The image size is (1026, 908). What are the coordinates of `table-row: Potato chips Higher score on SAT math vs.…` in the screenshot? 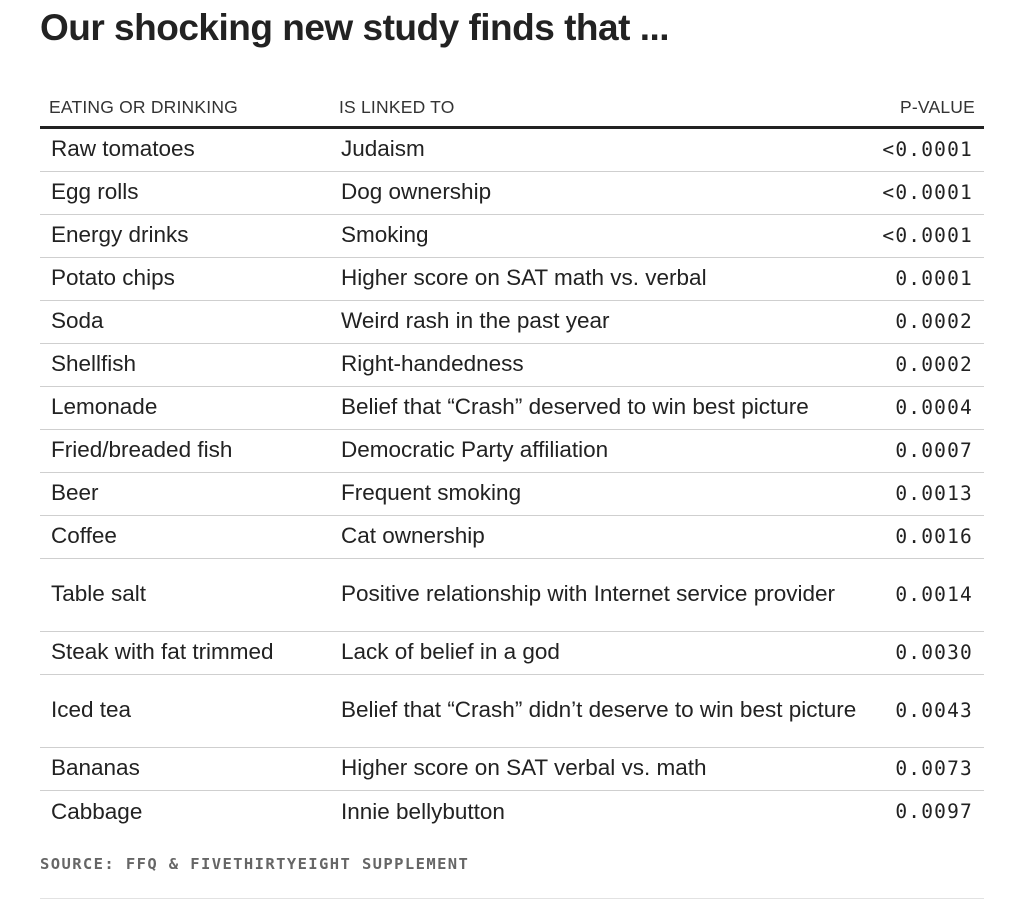 It's located at (512, 279).